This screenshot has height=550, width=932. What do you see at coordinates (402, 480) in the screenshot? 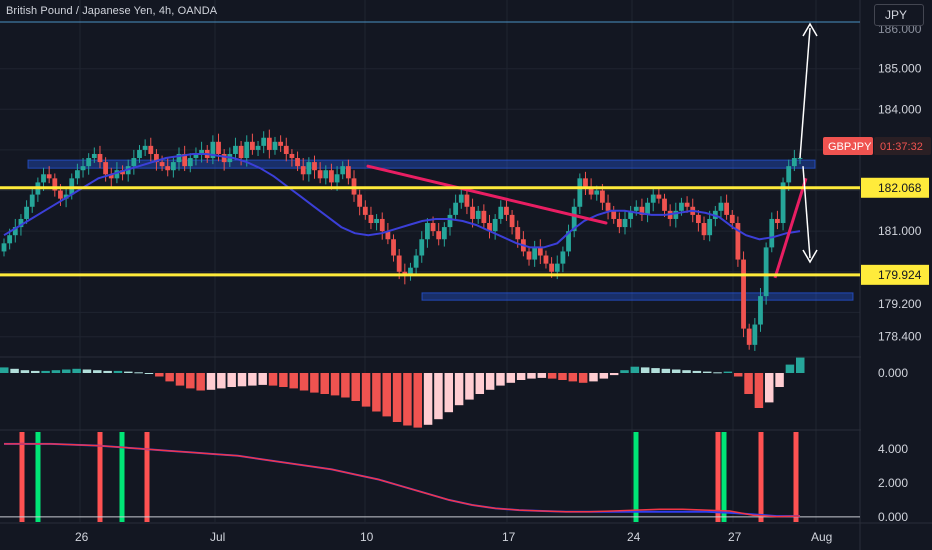
I see `indicator-line-red` at bounding box center [402, 480].